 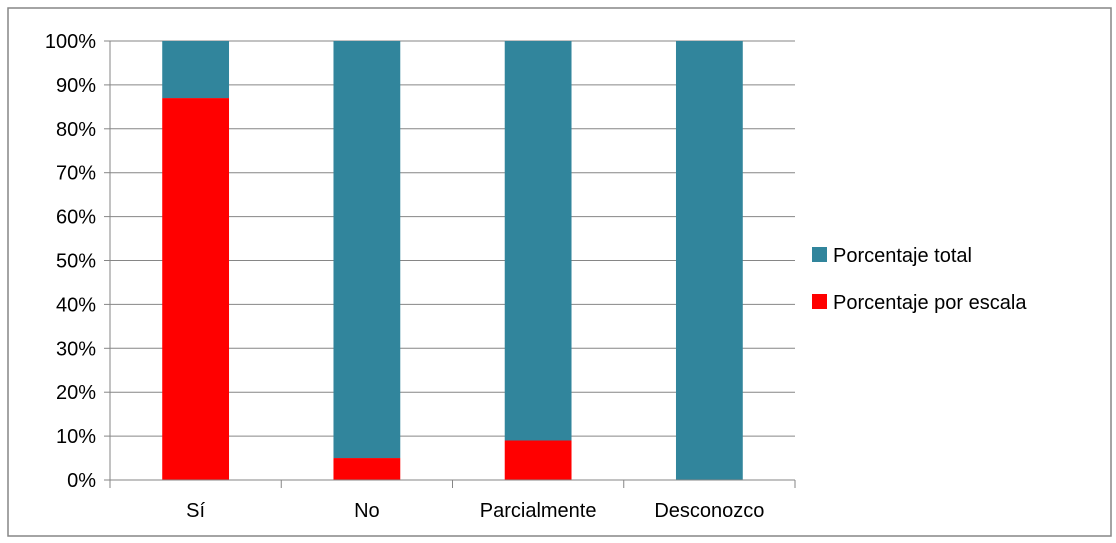 I want to click on x-tick-label: Desconozco, so click(x=709, y=511).